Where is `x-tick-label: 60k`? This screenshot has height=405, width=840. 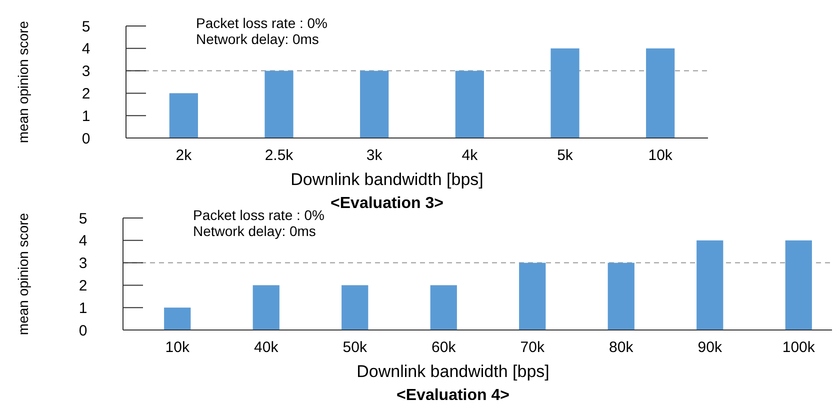 x-tick-label: 60k is located at coordinates (444, 347).